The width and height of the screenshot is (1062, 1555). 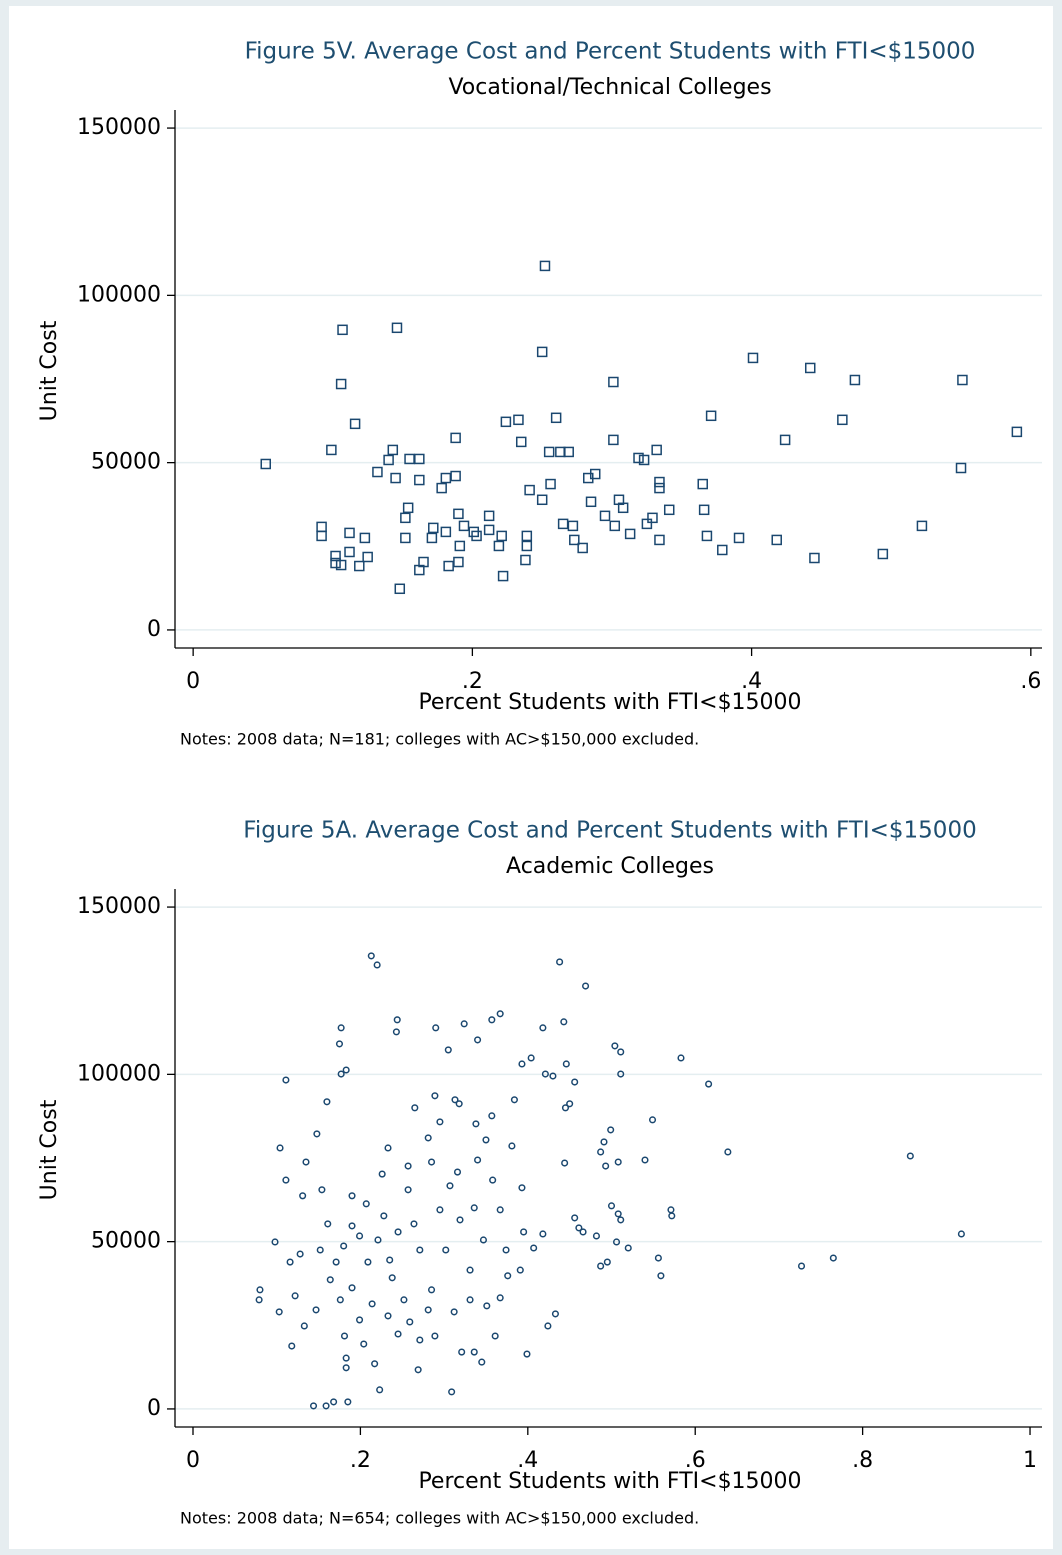 What do you see at coordinates (119, 127) in the screenshot?
I see `y-tick-label: 150000` at bounding box center [119, 127].